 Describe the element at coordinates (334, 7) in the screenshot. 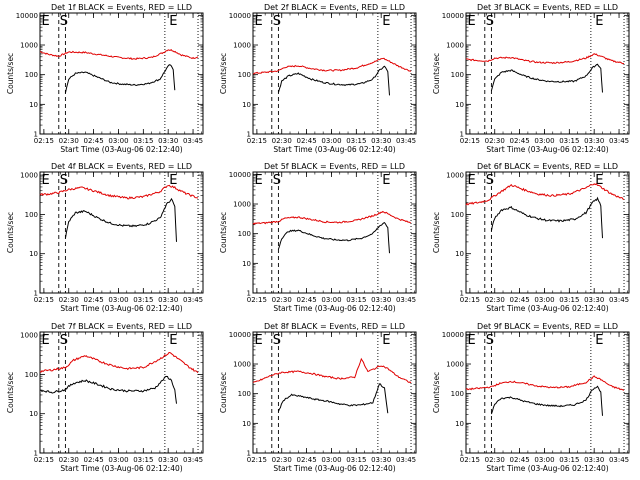

I see `chart-title: Det 2f BLACK = Events, RED = LLD` at that location.